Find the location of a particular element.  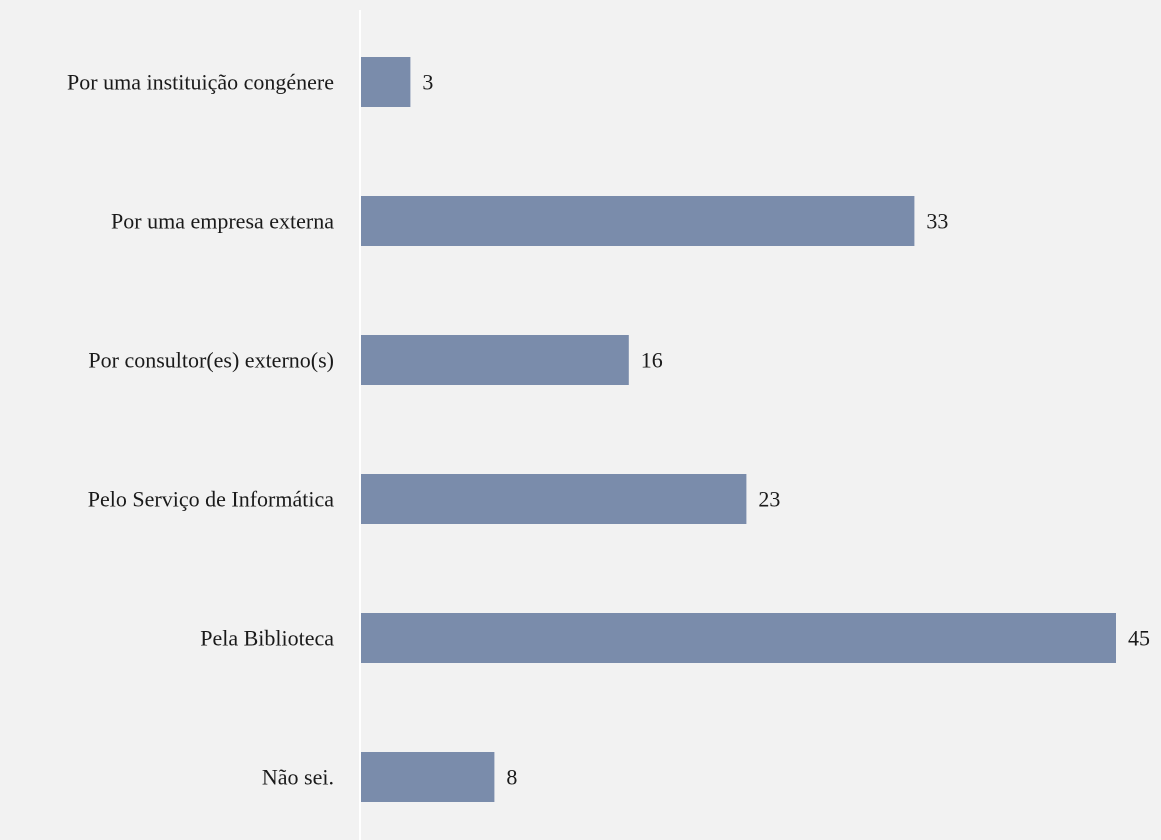

category-label: Não sei. is located at coordinates (298, 777).